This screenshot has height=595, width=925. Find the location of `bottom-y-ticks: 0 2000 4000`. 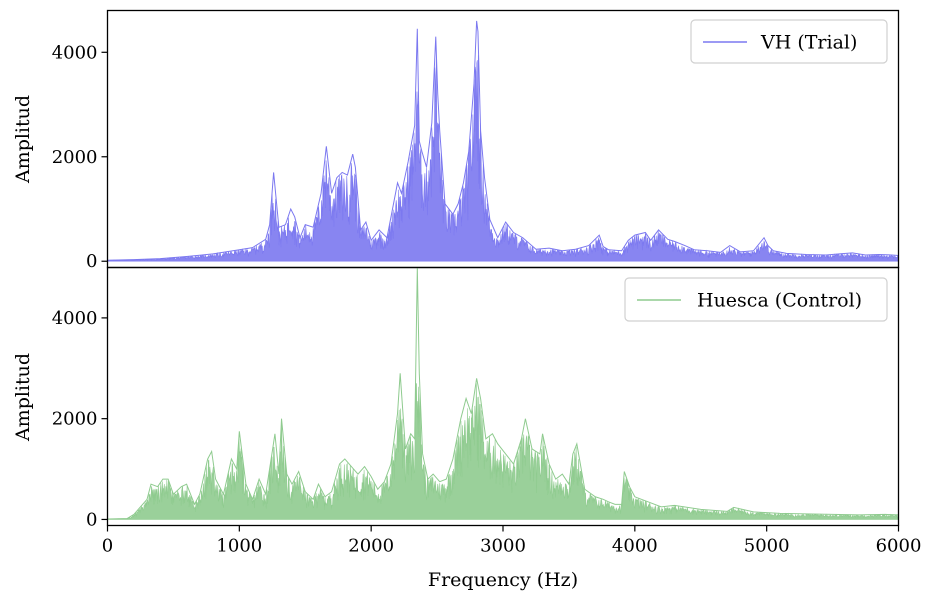

bottom-y-ticks: 0 2000 4000 is located at coordinates (80, 419).